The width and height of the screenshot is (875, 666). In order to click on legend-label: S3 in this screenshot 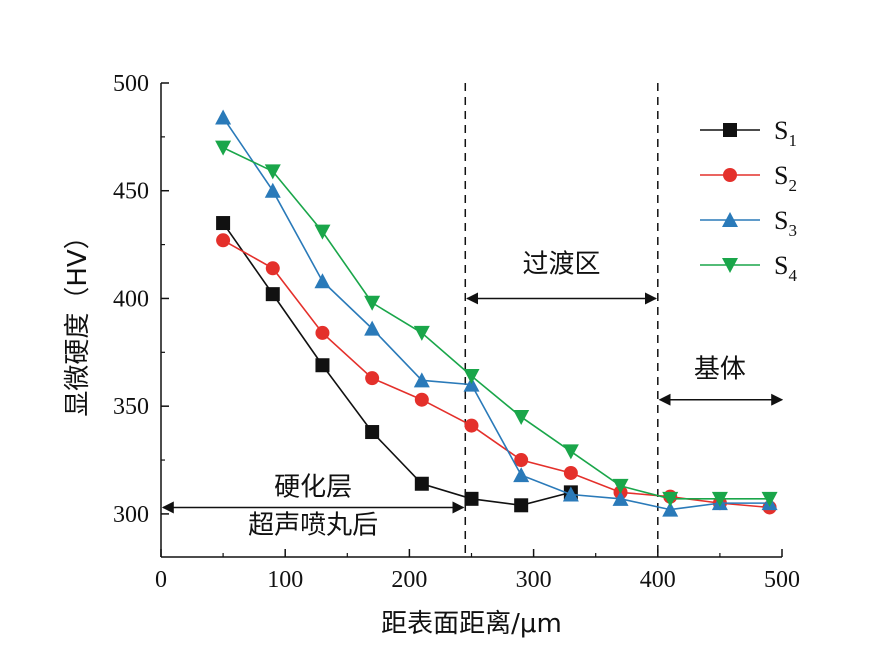, I will do `click(785, 223)`.